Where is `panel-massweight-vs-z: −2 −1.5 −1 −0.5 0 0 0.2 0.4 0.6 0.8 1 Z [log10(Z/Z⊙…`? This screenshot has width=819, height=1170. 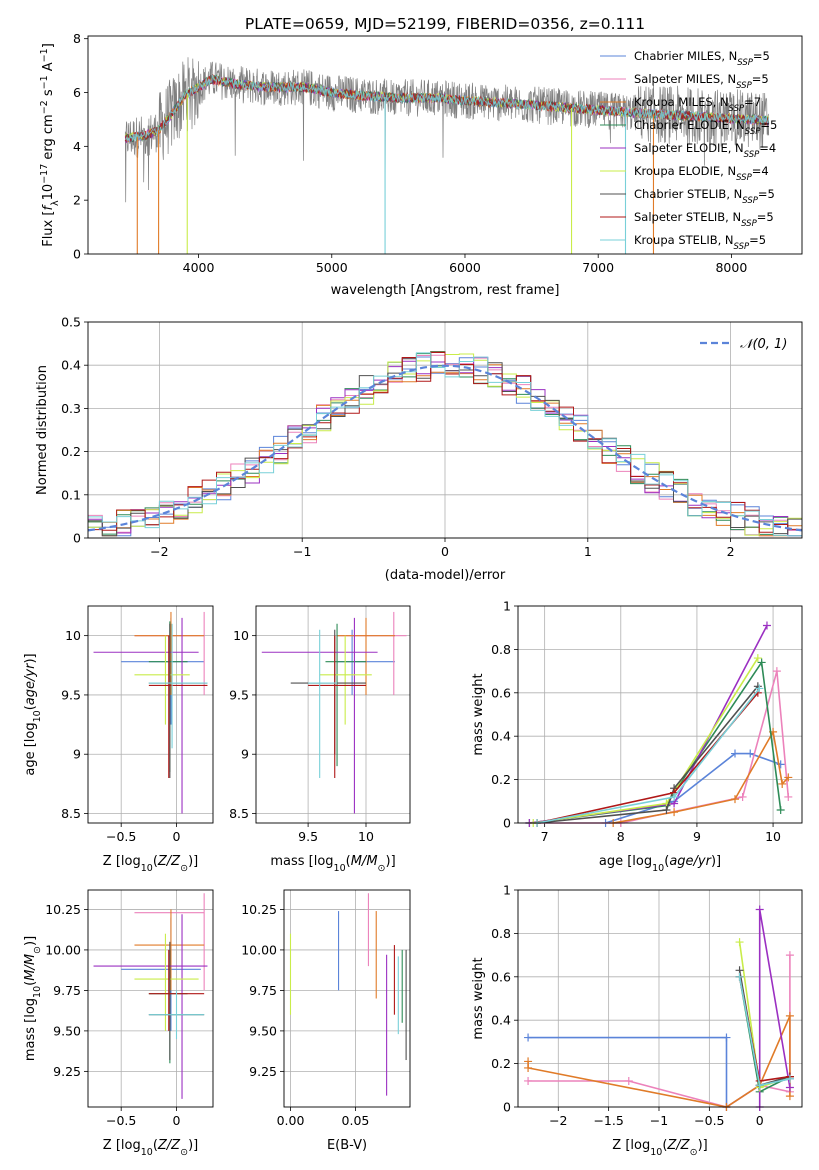
panel-massweight-vs-z: −2 −1.5 −1 −0.5 0 0 0.2 0.4 0.6 0.8 1 Z [log10(Z/Z⊙… is located at coordinates (637, 1020).